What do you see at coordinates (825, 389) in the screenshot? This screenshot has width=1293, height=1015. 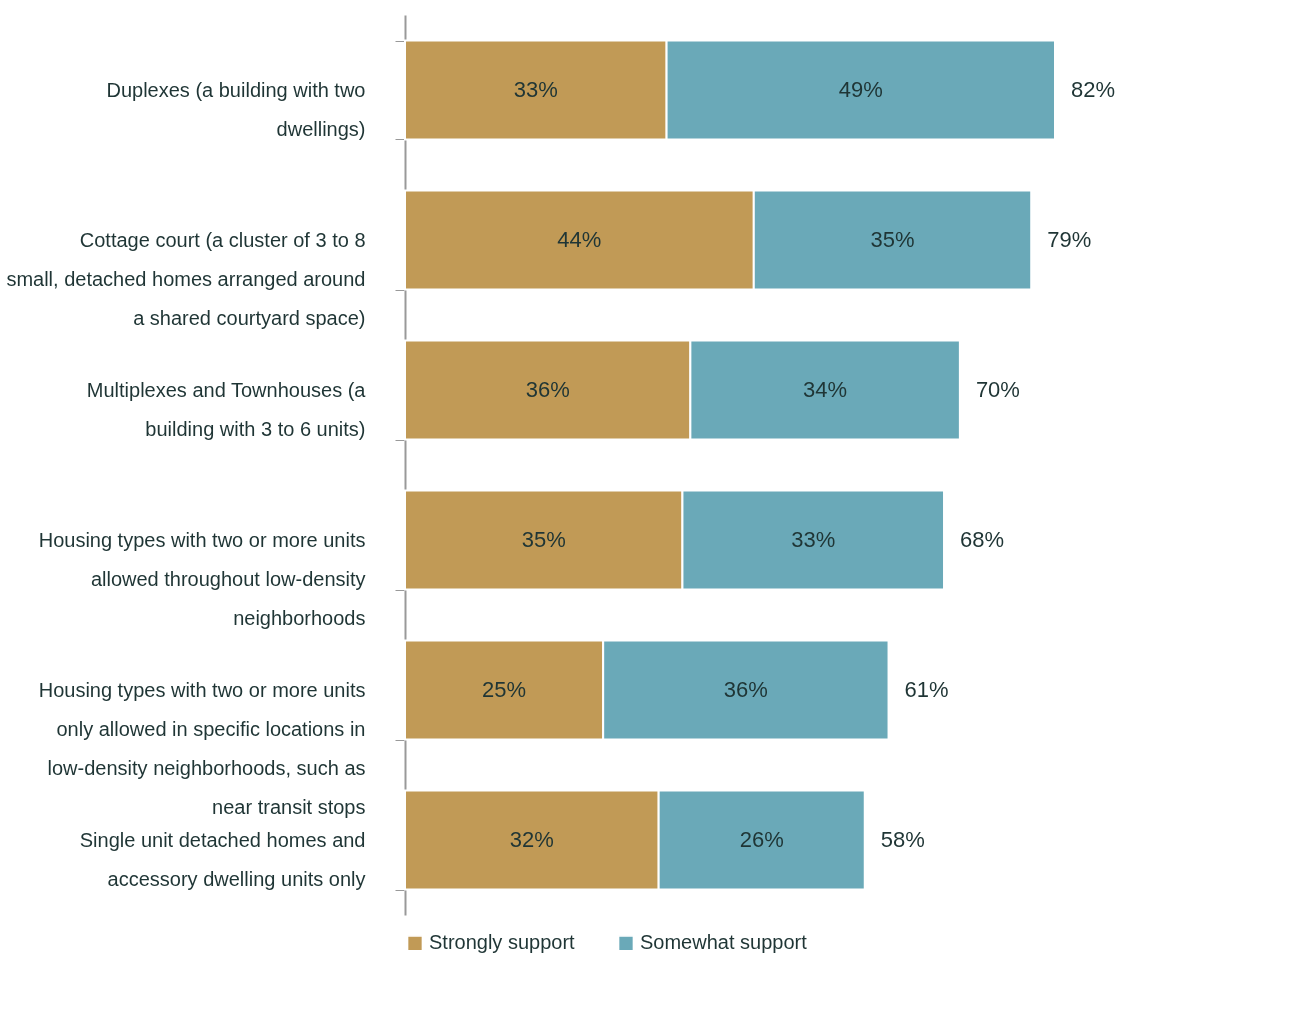 I see `data-label: 34%` at bounding box center [825, 389].